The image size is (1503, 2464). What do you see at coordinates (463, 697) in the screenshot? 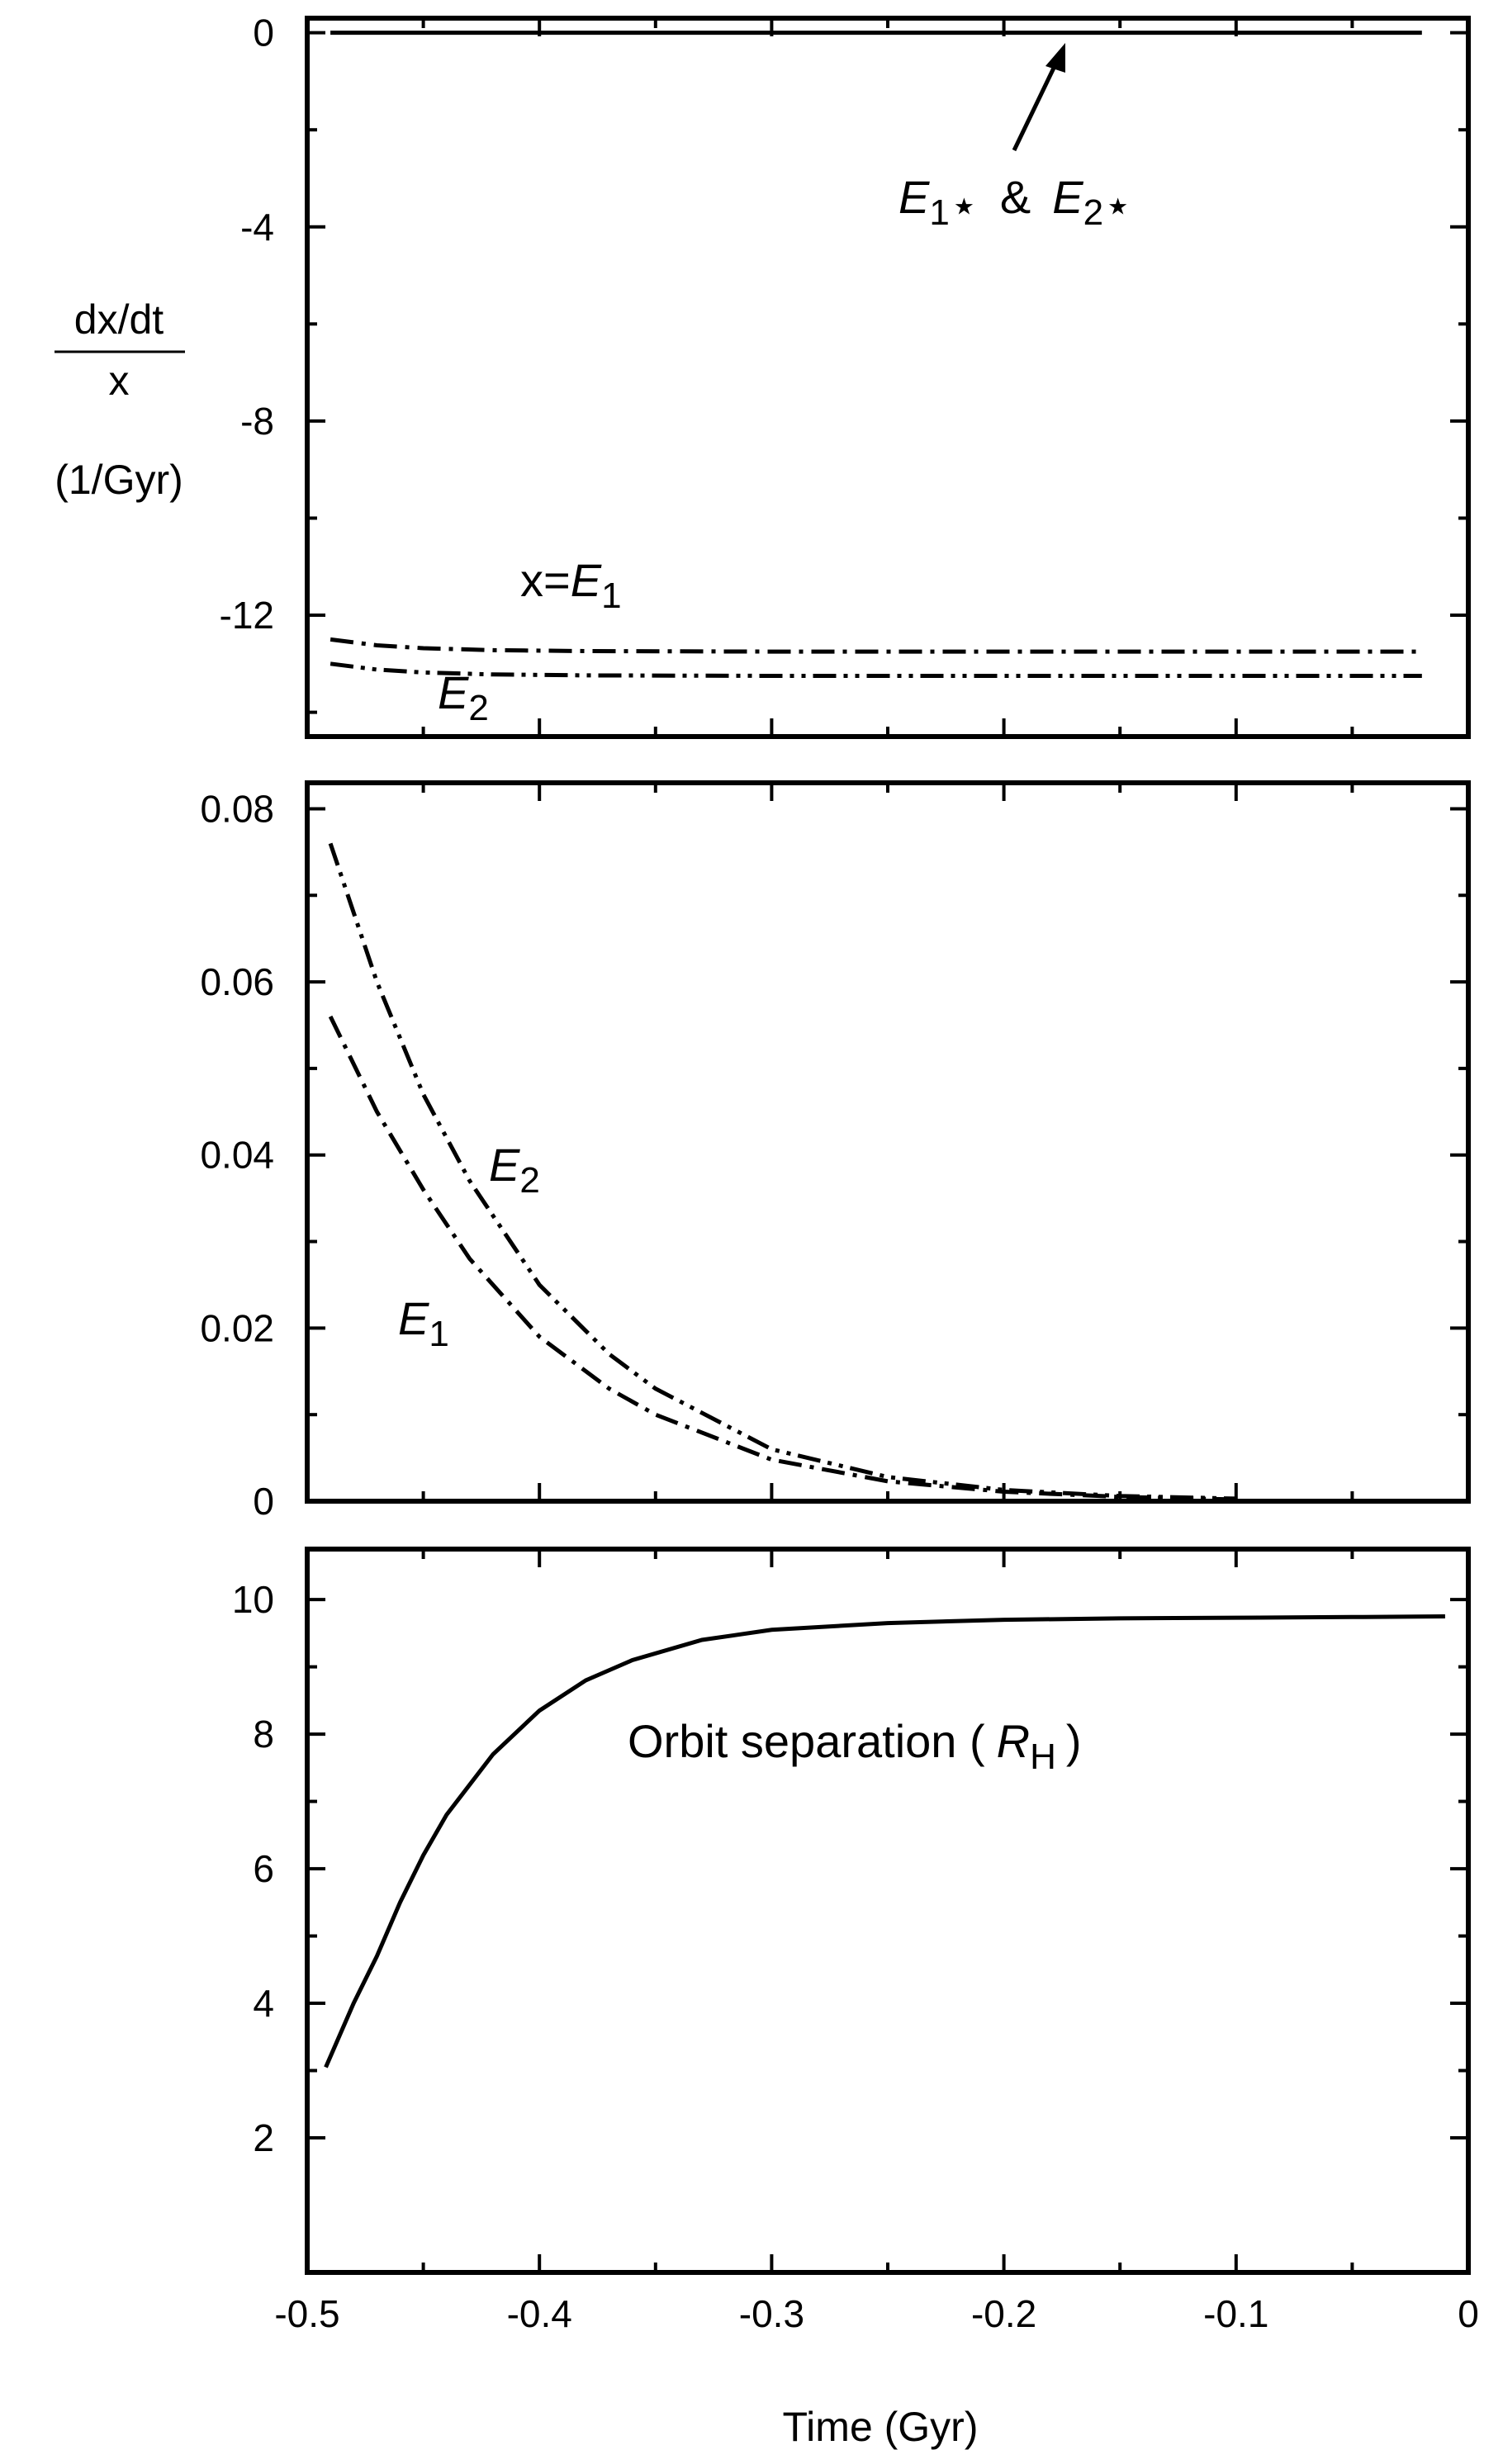
I see `top-annot-e2: E2` at bounding box center [463, 697].